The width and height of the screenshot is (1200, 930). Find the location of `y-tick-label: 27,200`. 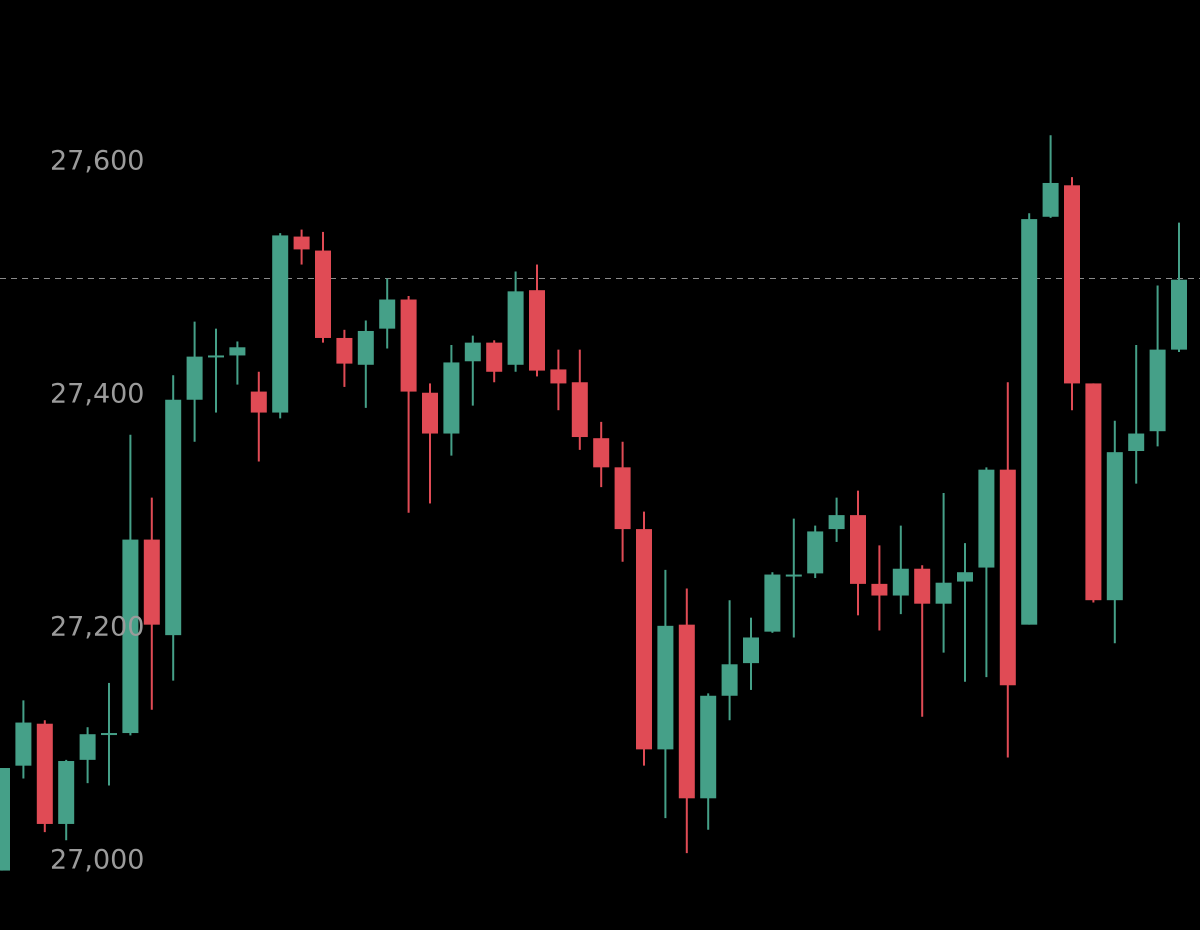

y-tick-label: 27,200 is located at coordinates (97, 627).